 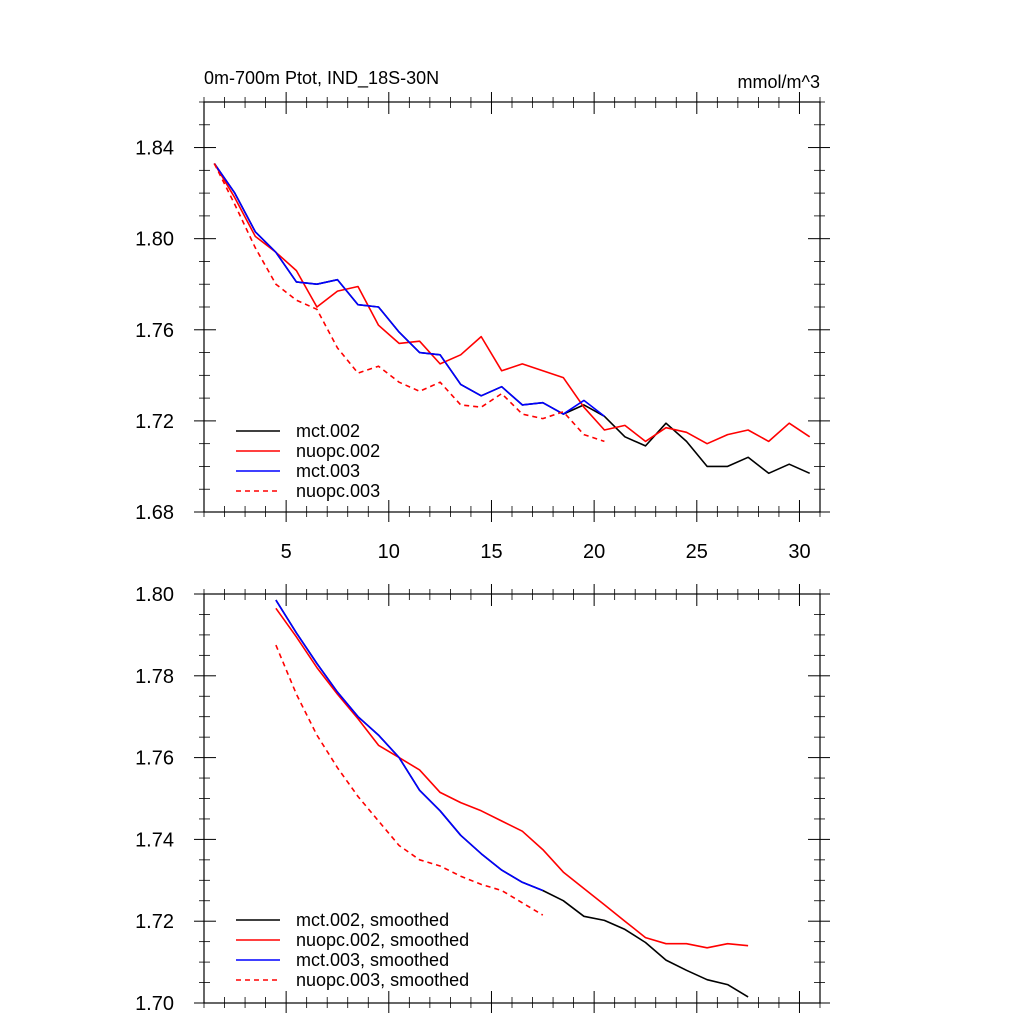 What do you see at coordinates (328, 471) in the screenshot?
I see `legend-label: mct.003` at bounding box center [328, 471].